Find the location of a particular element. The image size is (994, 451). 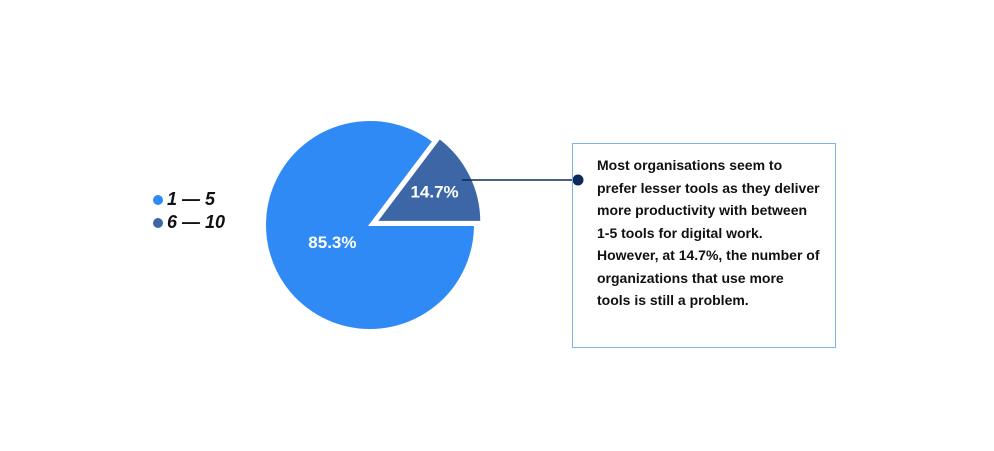

leader-dot is located at coordinates (578, 180).